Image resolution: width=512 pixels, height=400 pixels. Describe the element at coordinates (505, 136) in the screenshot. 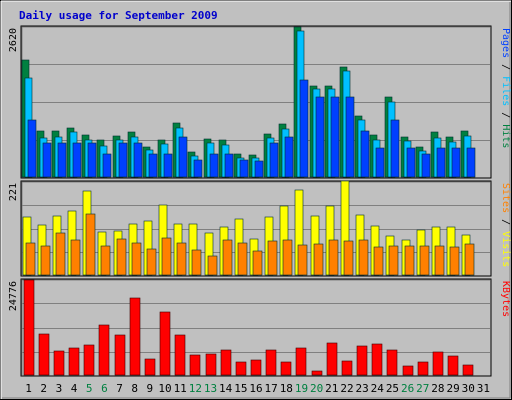

I see `legend-hits: Hits` at that location.